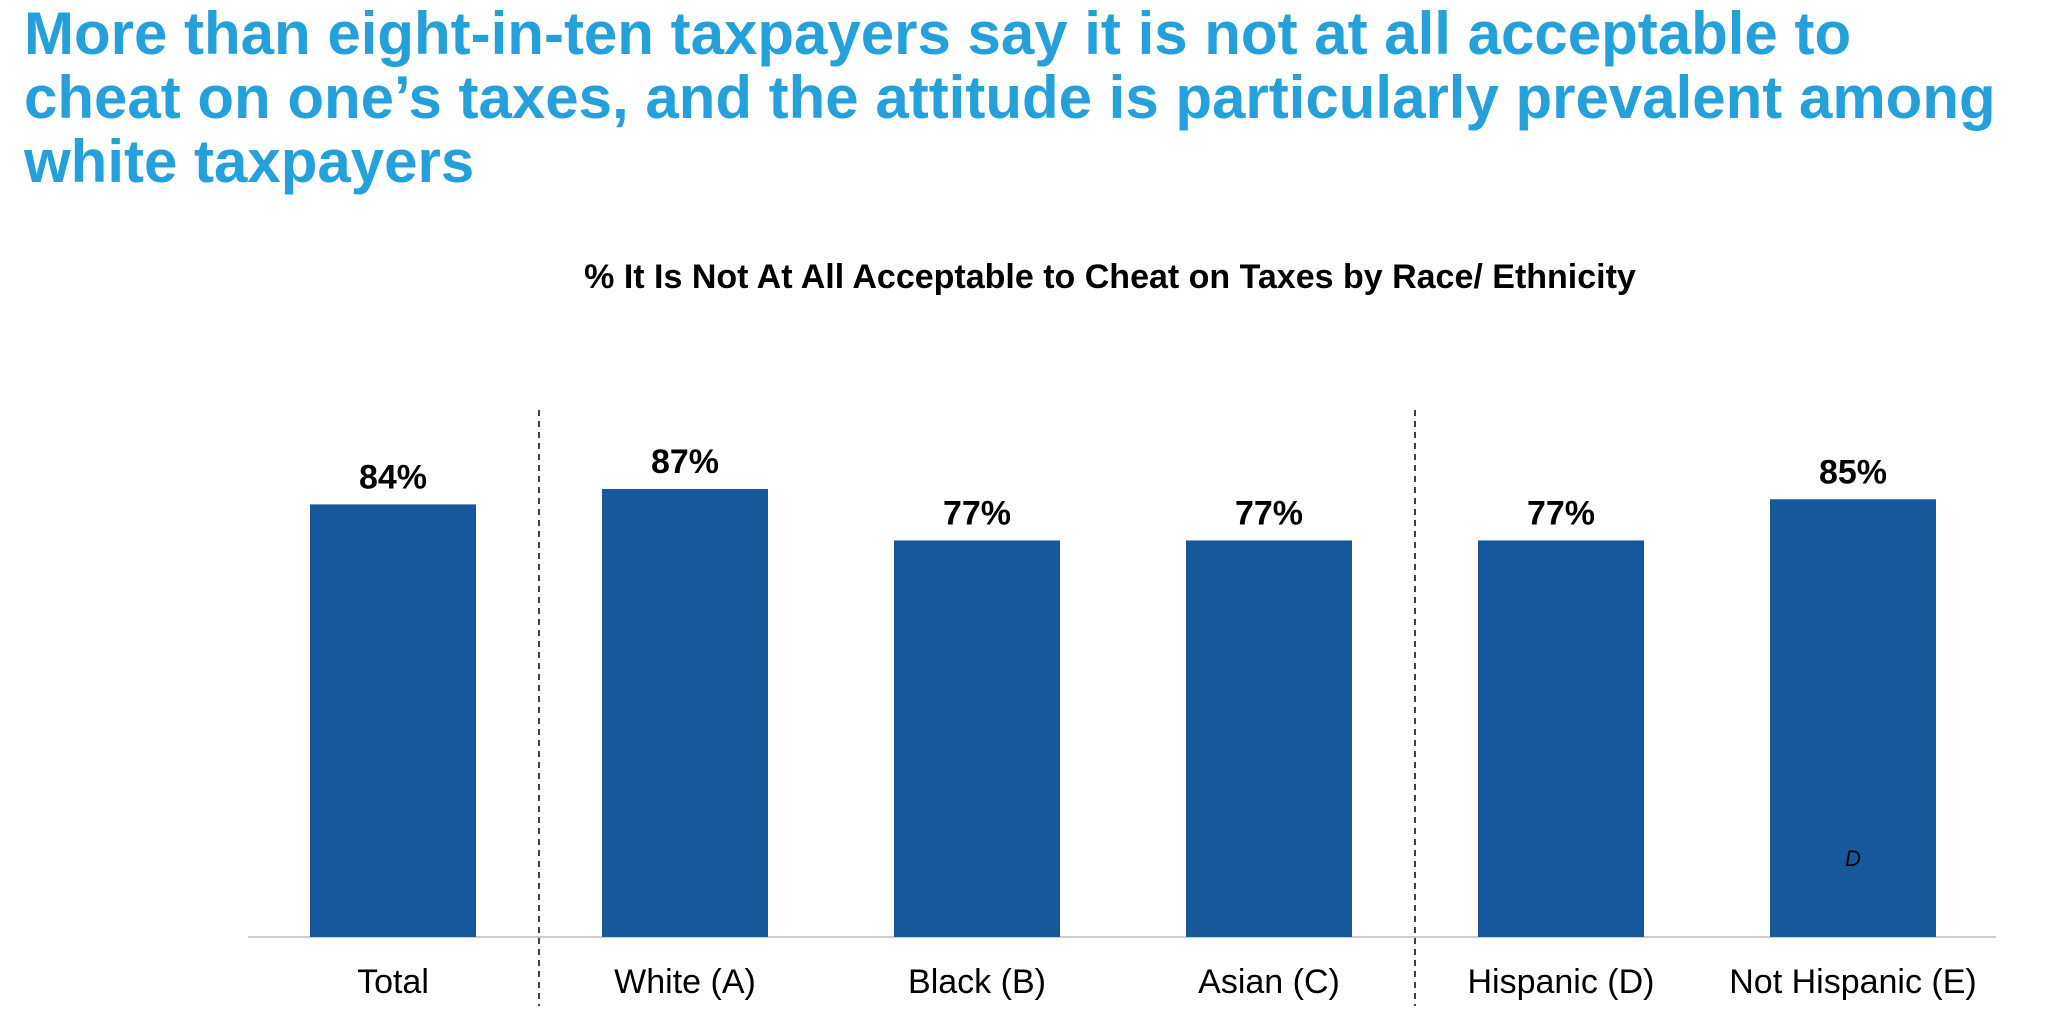 The image size is (2048, 1034). Describe the element at coordinates (1560, 982) in the screenshot. I see `category-label-5: Hispanic (D)` at that location.